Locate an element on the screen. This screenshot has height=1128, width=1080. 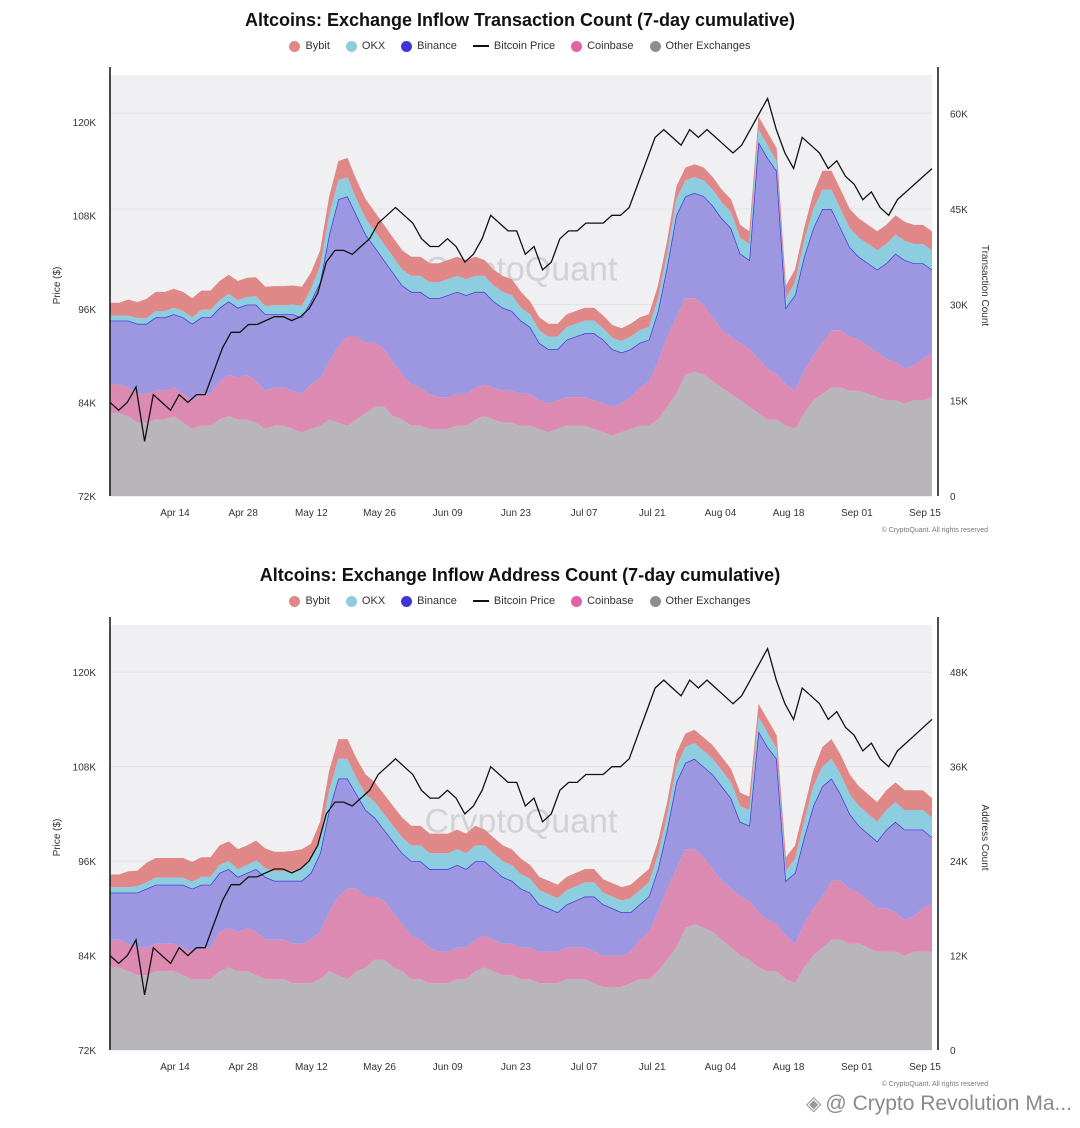
right-tick-label: 45K is located at coordinates (959, 210).